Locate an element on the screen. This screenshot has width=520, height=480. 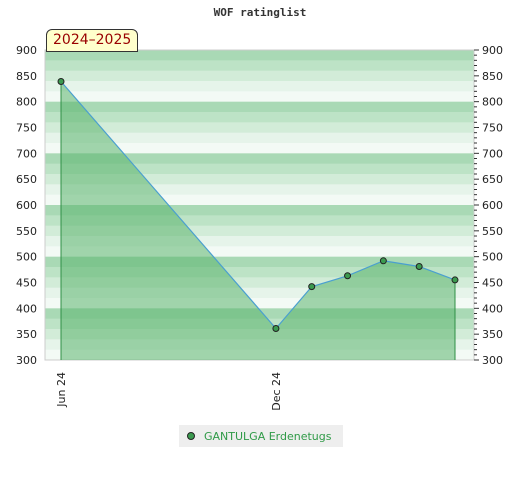
y-tick-label-left: 600 is located at coordinates (26, 205).